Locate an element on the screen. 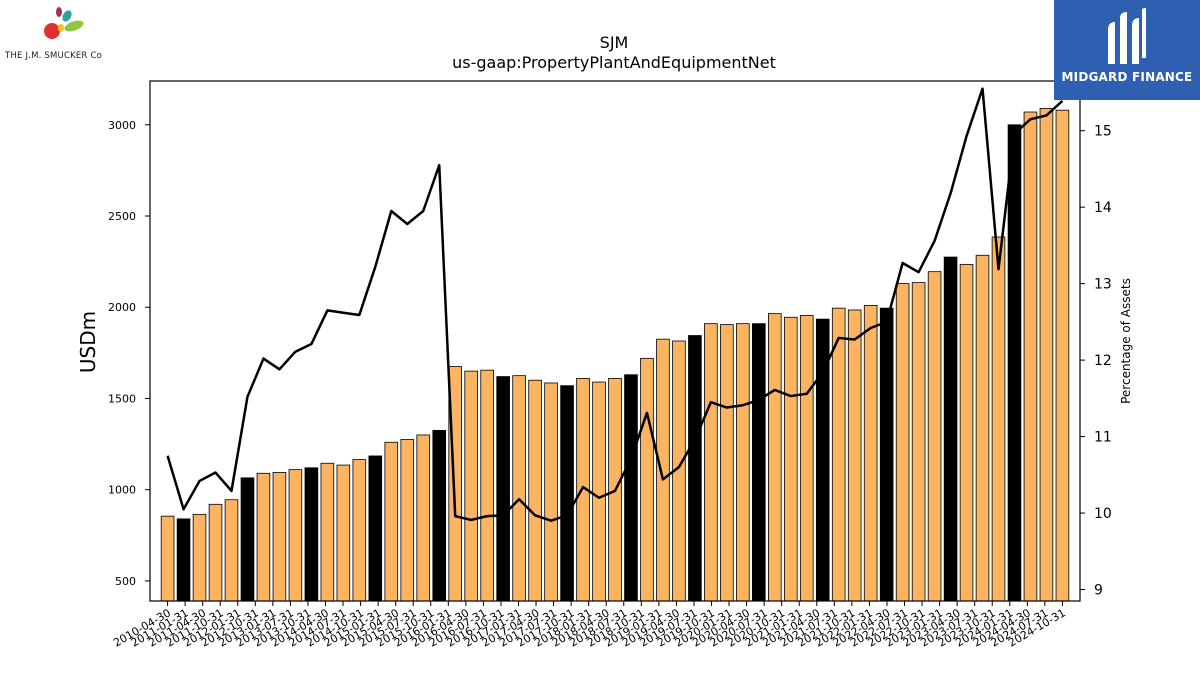  y-tick-label: 3000 is located at coordinates (122, 125).